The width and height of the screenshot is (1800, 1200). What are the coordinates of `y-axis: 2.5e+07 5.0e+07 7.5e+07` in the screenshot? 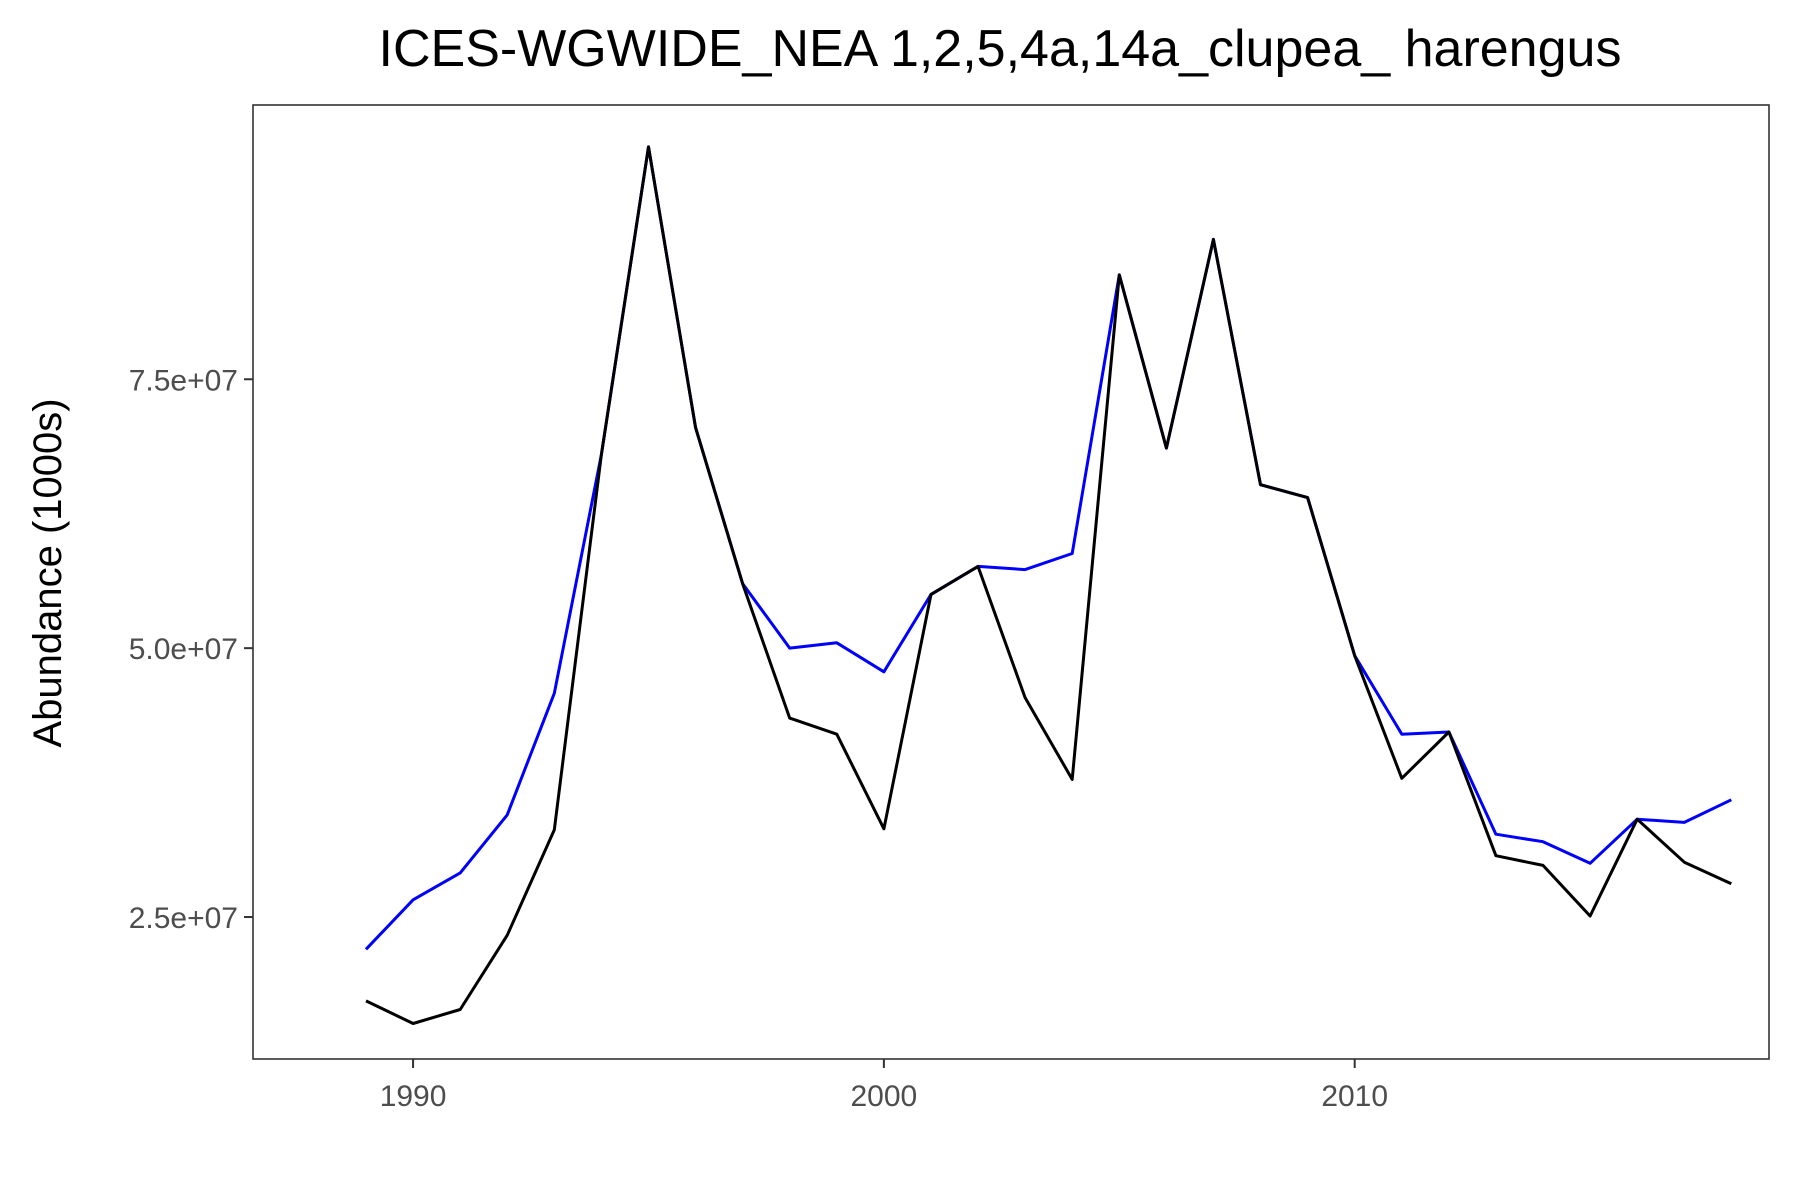 It's located at (191, 649).